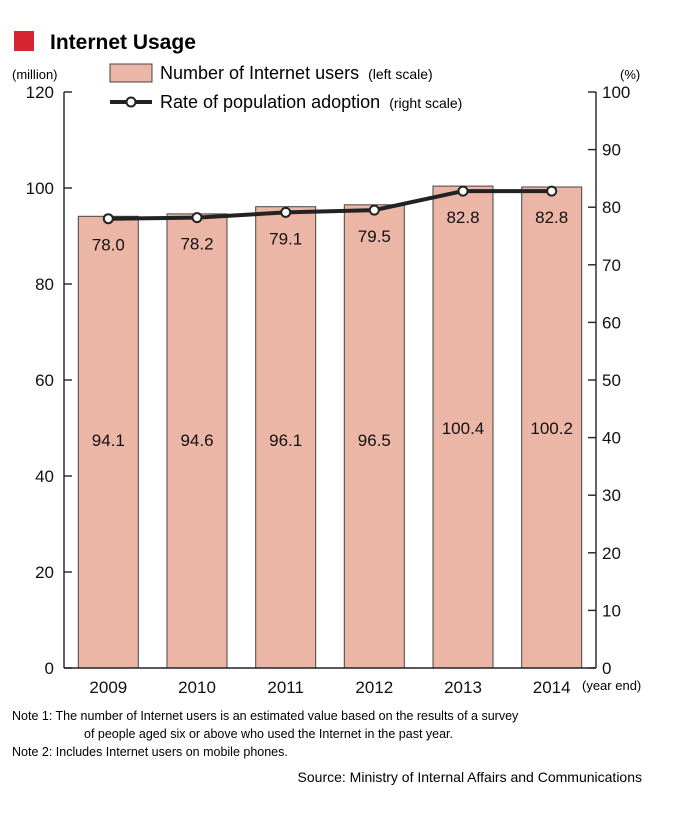 Image resolution: width=678 pixels, height=817 pixels. I want to click on legend-bar-suffix: (left scale), so click(400, 74).